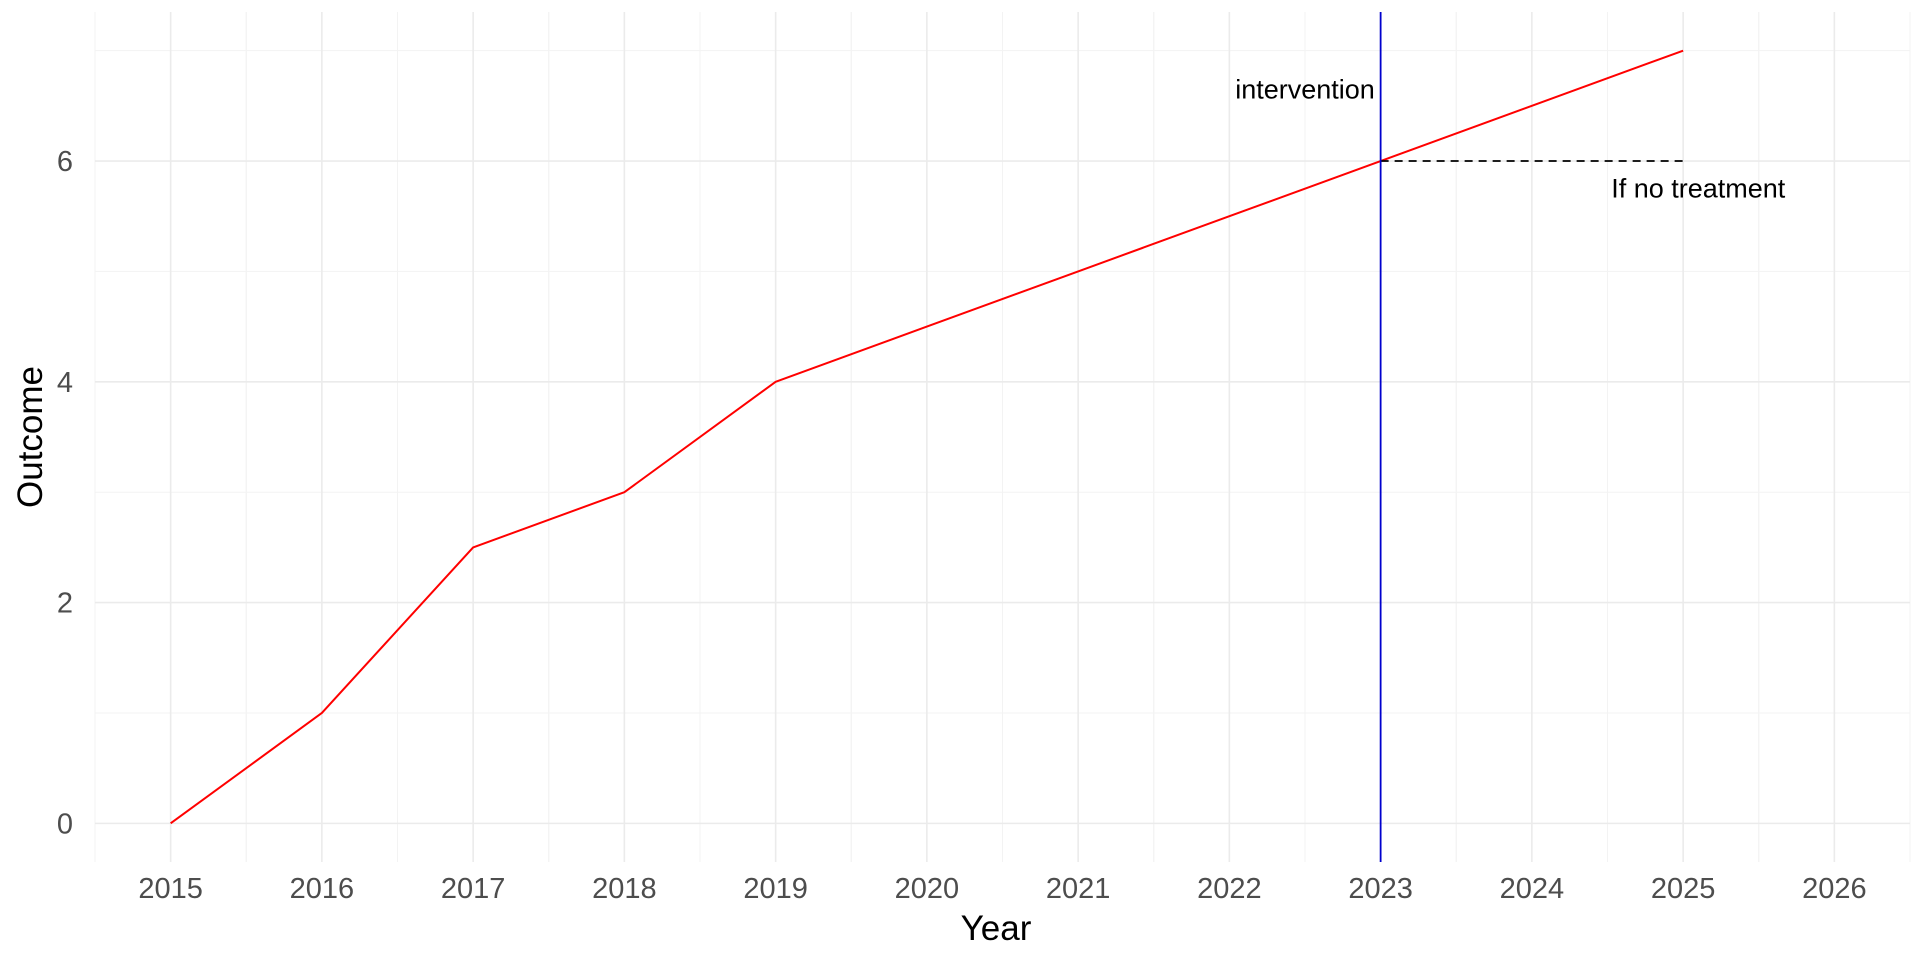  I want to click on x-tick-label: 2023, so click(1380, 889).